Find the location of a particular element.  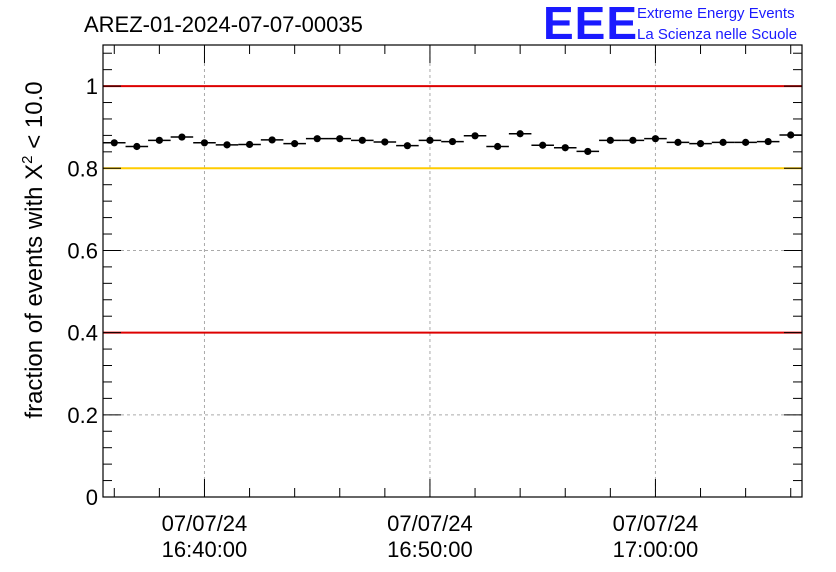

y-axis-label: fraction of events with X2 < 10.0 is located at coordinates (33, 249).